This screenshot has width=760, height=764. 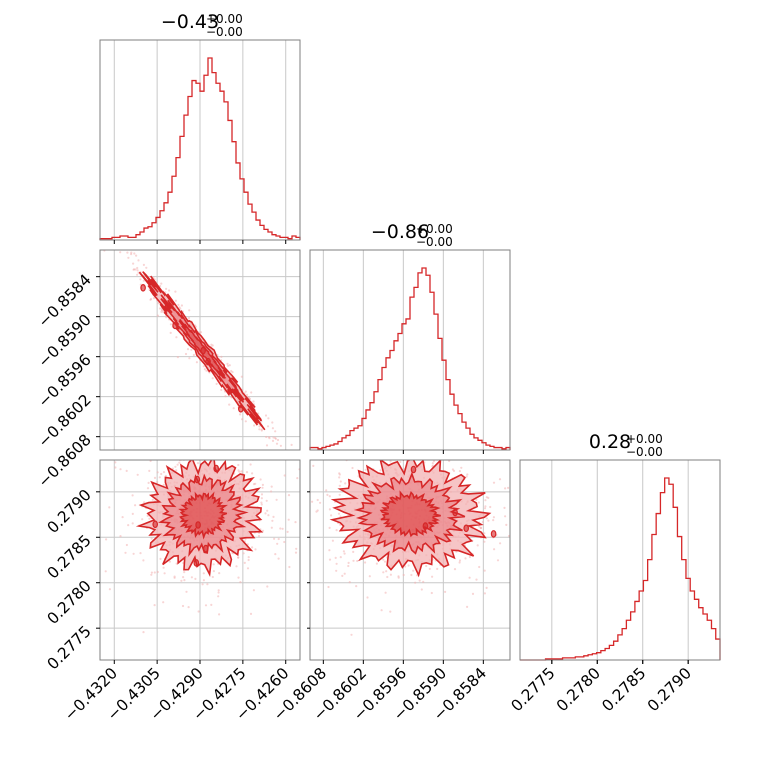 What do you see at coordinates (155, 524) in the screenshot?
I see `density-island` at bounding box center [155, 524].